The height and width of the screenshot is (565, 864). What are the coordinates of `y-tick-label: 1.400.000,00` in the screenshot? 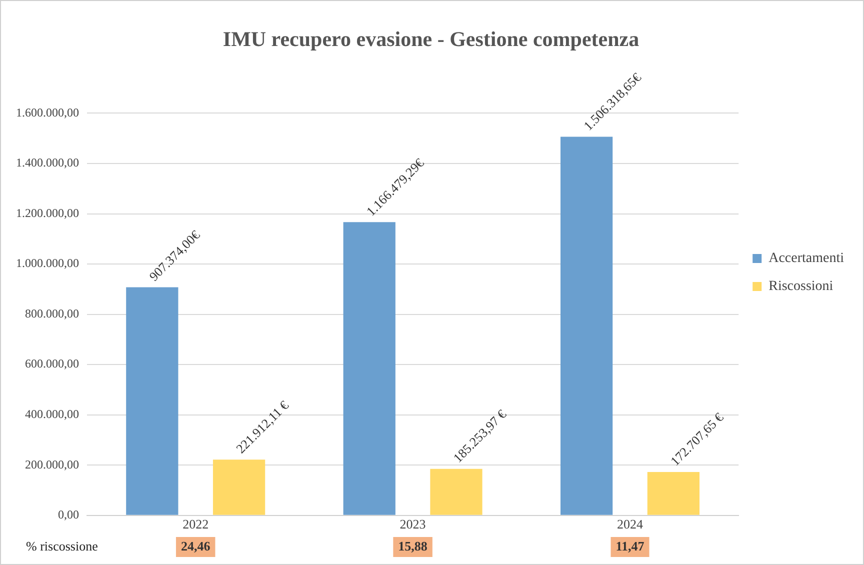 It's located at (47, 163).